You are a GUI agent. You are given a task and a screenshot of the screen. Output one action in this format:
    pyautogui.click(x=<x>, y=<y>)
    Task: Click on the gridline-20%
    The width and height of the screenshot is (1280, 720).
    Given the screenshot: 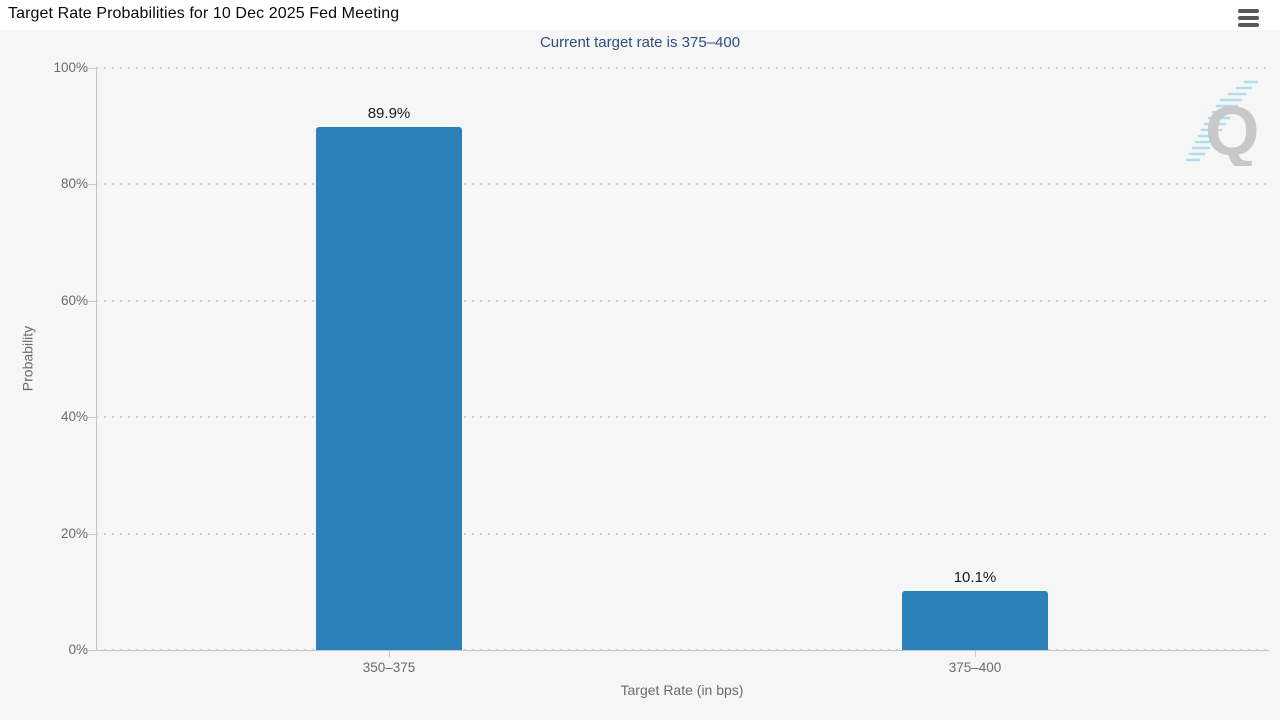 What is the action you would take?
    pyautogui.click(x=682, y=533)
    